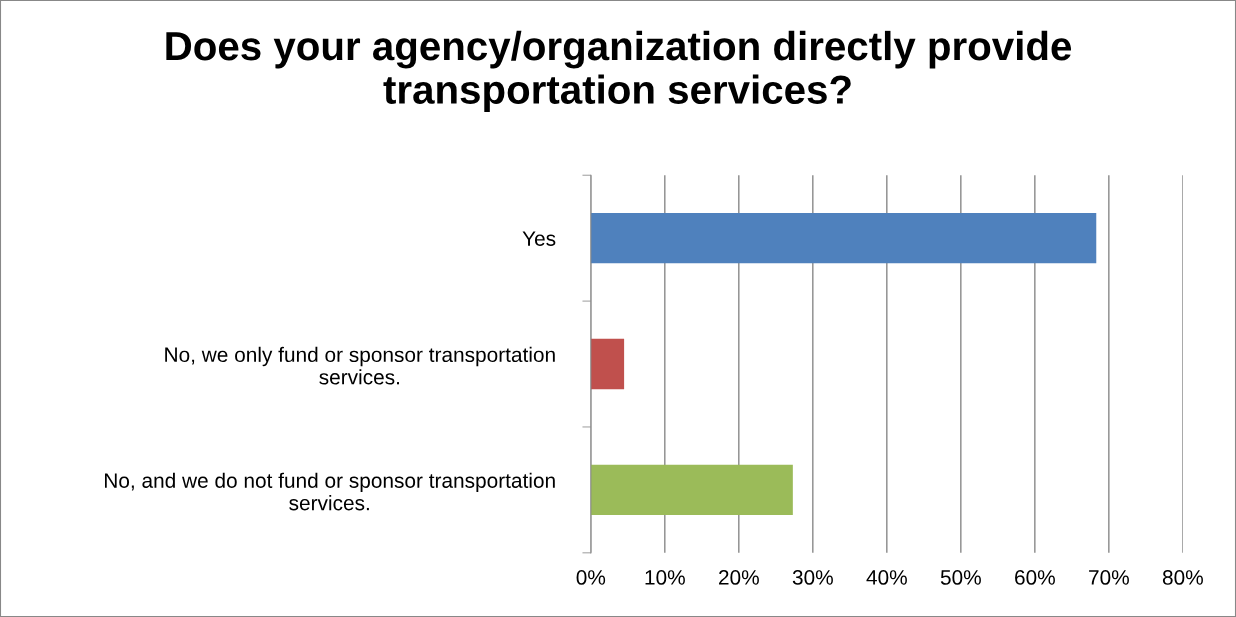 The width and height of the screenshot is (1236, 617). I want to click on x-tick-label: 80%, so click(1182, 577).